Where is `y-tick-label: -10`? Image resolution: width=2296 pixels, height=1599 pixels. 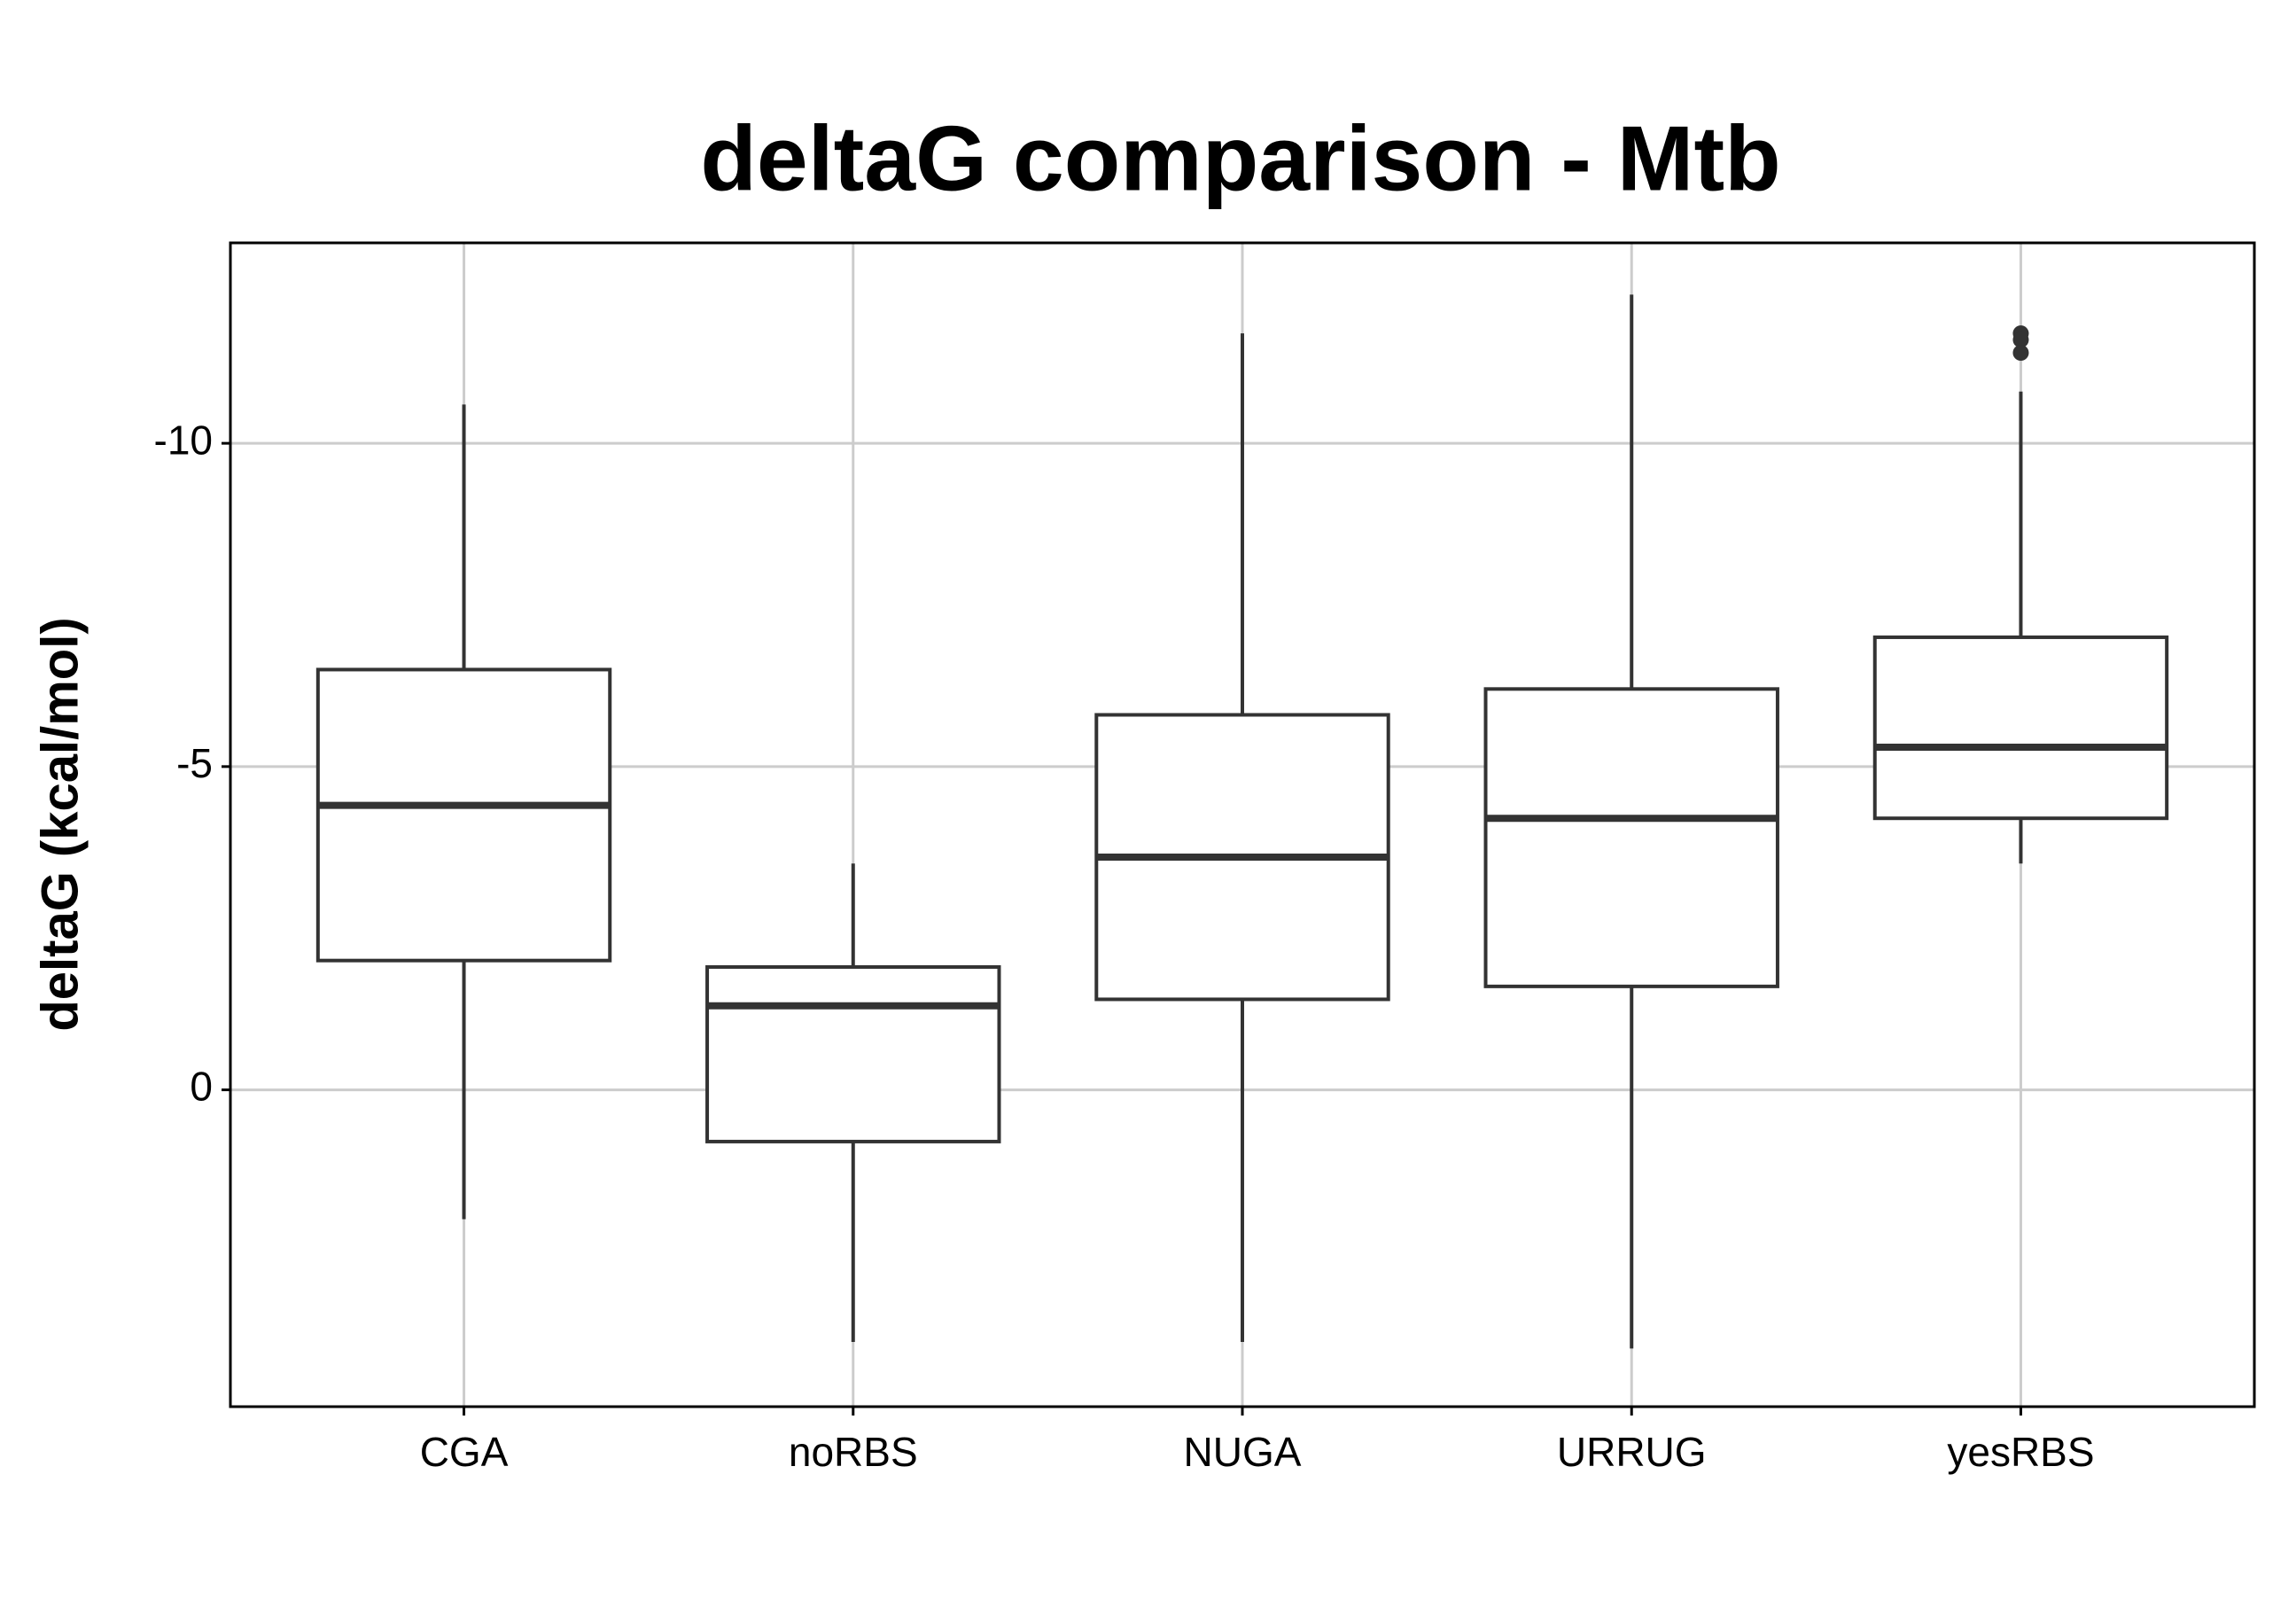 y-tick-label: -10 is located at coordinates (183, 440).